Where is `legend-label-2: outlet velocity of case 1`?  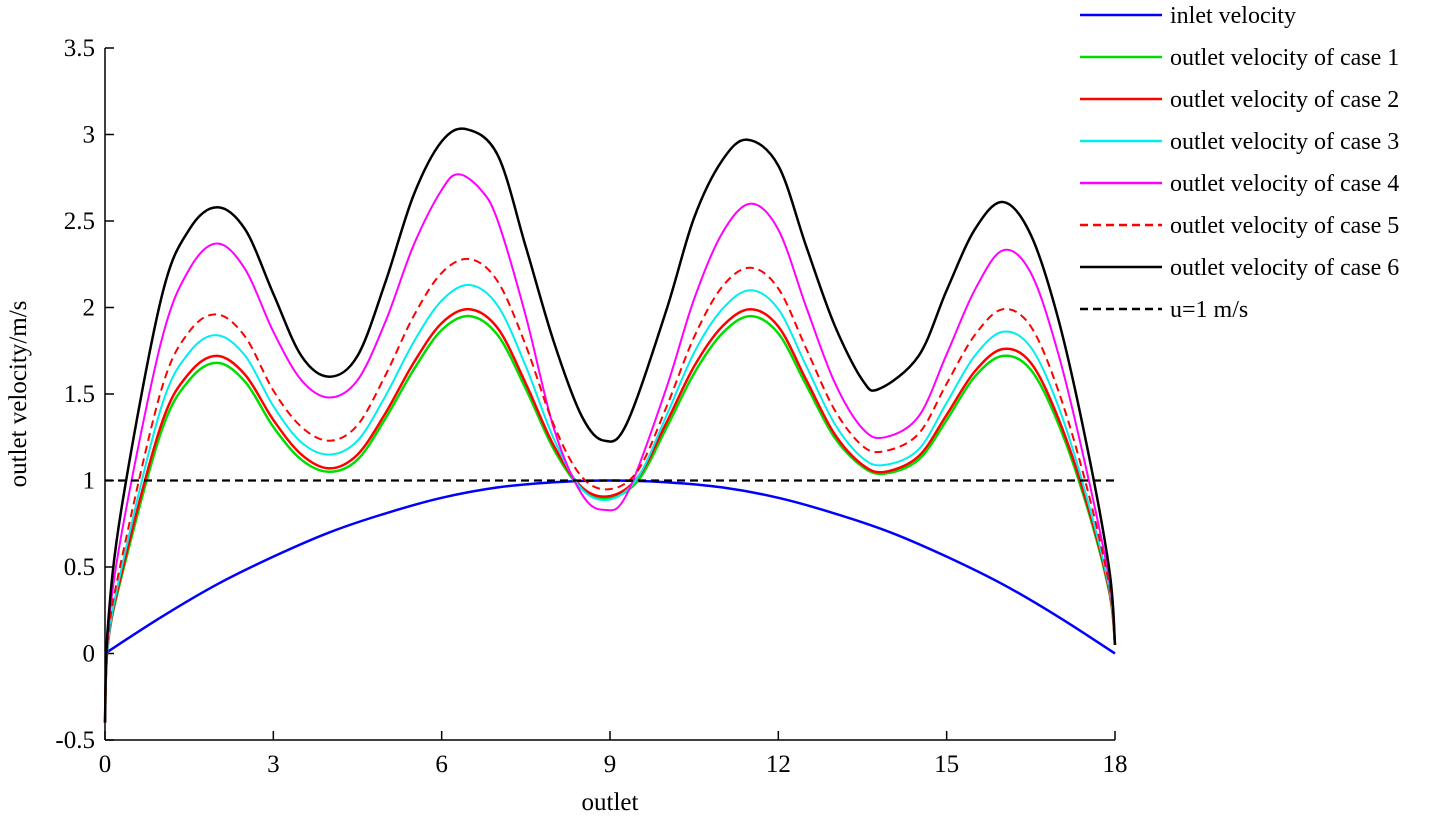
legend-label-2: outlet velocity of case 1 is located at coordinates (1284, 58).